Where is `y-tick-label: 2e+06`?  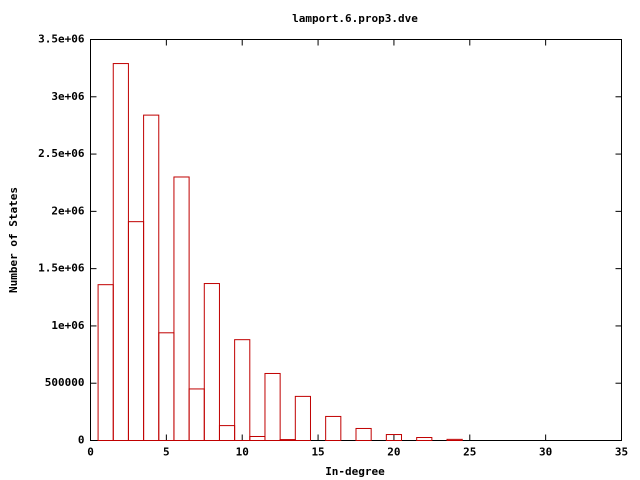 y-tick-label: 2e+06 is located at coordinates (67, 210).